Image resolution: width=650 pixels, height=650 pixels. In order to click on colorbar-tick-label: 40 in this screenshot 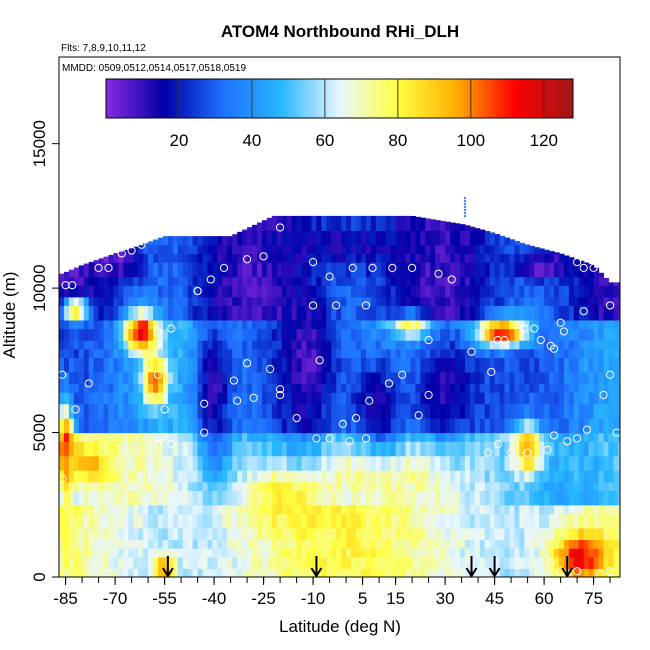, I will do `click(251, 140)`.